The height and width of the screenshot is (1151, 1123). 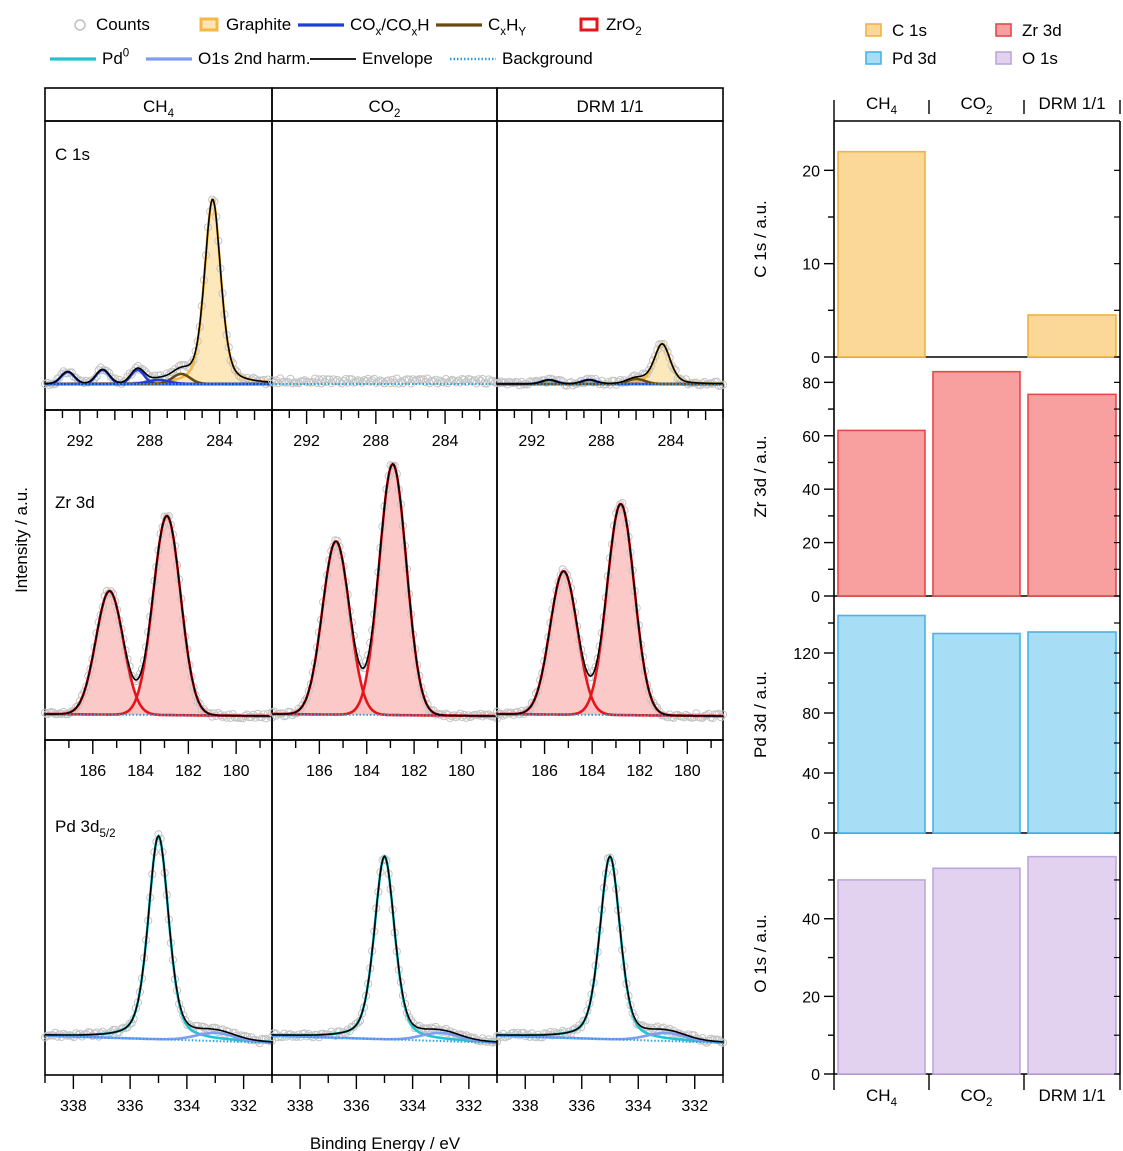 What do you see at coordinates (963, 44) in the screenshot?
I see `legend-bars: C 1s Zr 3d Pd 3d O 1s` at bounding box center [963, 44].